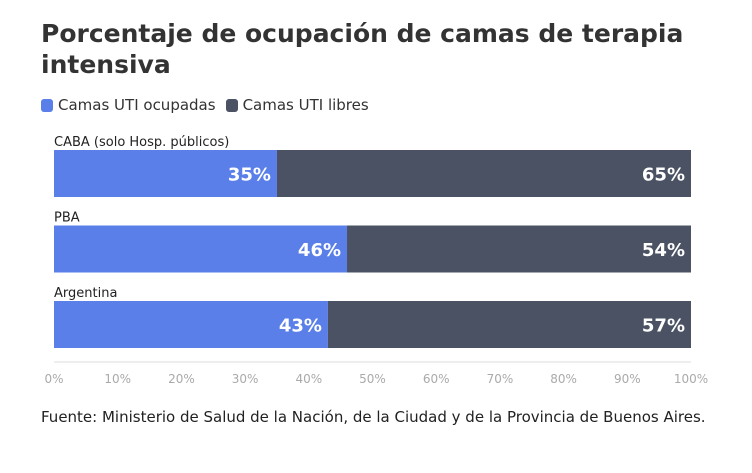 This screenshot has height=473, width=752. What do you see at coordinates (85, 293) in the screenshot?
I see `category-label: Argentina` at bounding box center [85, 293].